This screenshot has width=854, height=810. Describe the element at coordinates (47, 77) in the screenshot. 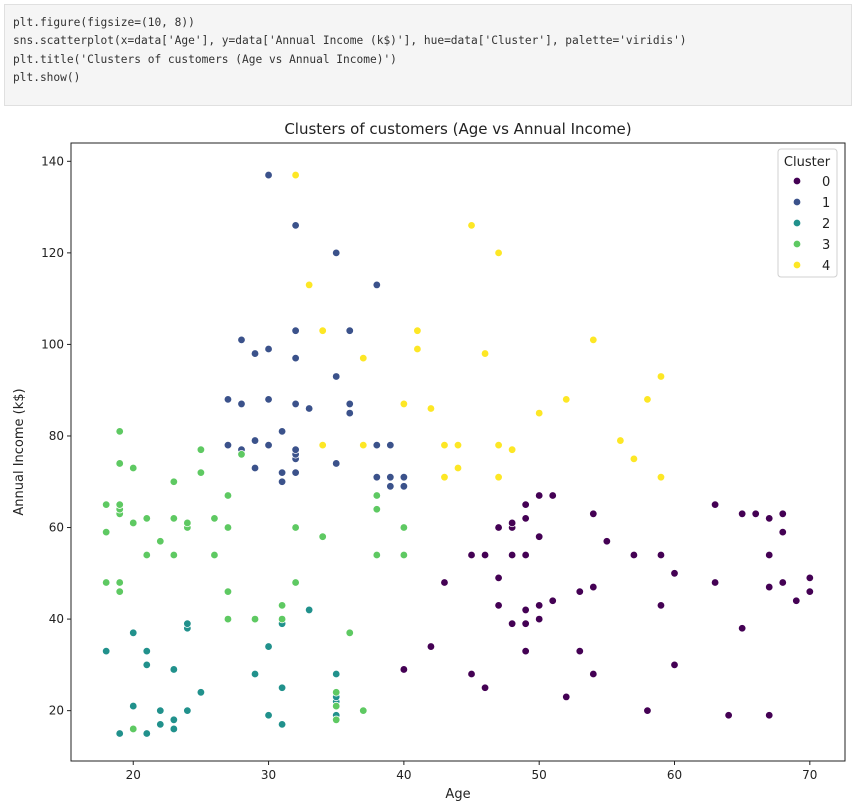

I see `code-line-4: plt.show()` at that location.